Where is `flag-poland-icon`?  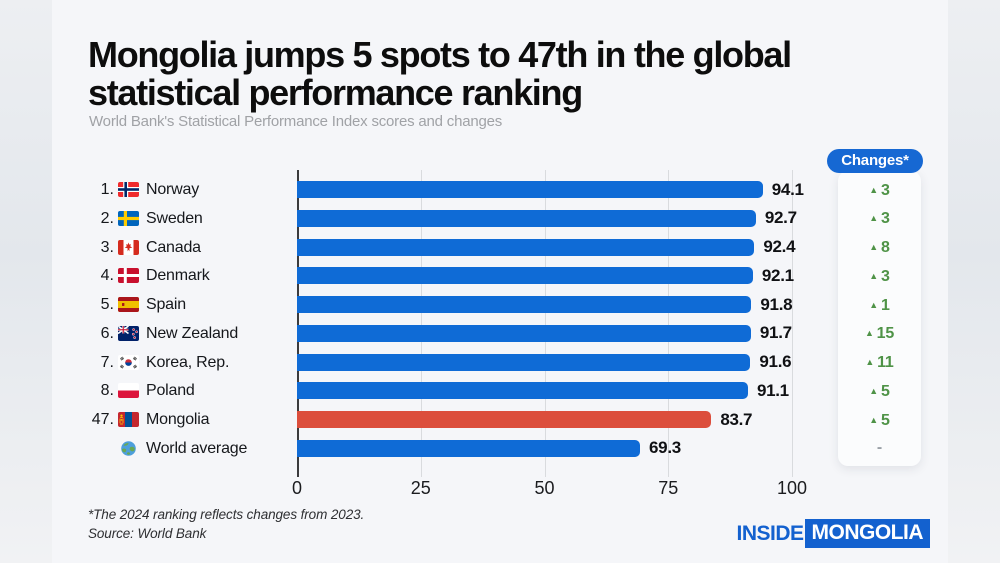 flag-poland-icon is located at coordinates (128, 391).